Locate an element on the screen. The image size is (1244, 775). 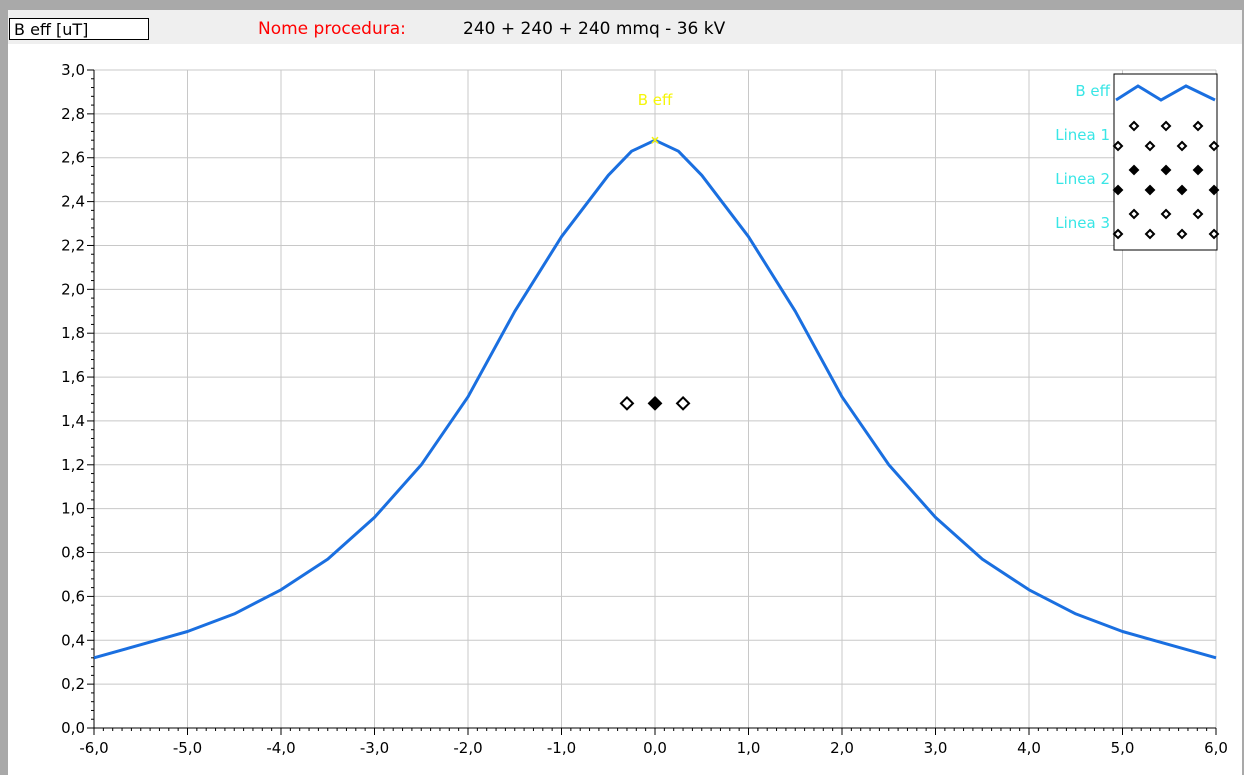
y-tick-label: 3,0 is located at coordinates (73, 70).